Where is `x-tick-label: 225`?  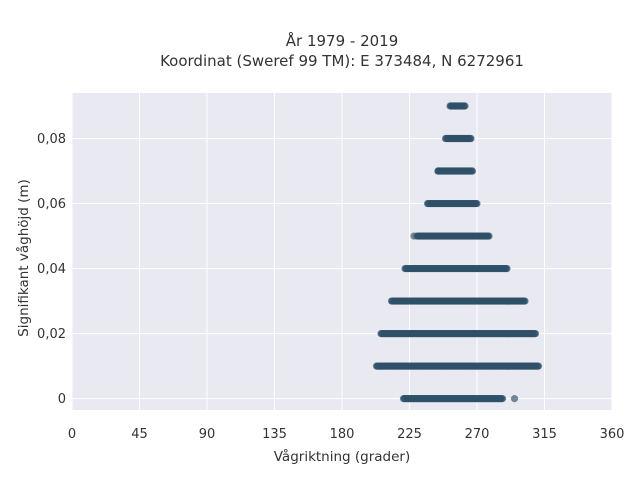 x-tick-label: 225 is located at coordinates (409, 434).